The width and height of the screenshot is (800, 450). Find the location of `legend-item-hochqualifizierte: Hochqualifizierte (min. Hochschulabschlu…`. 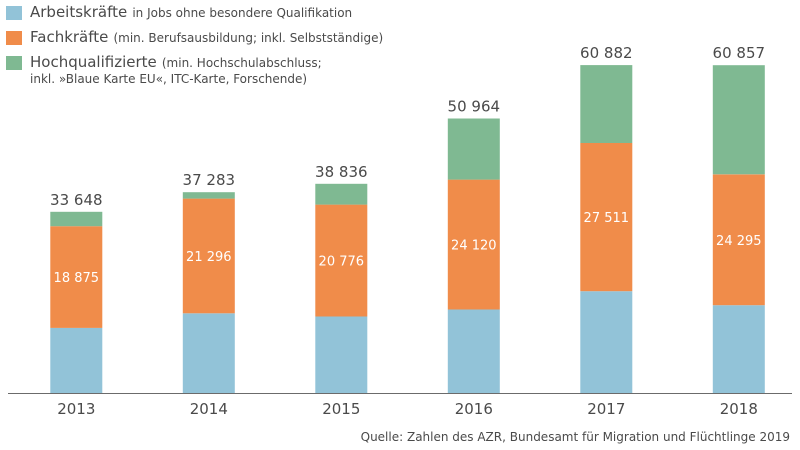

legend-item-hochqualifizierte: Hochqualifizierte (min. Hochschulabschlu… is located at coordinates (194, 69).